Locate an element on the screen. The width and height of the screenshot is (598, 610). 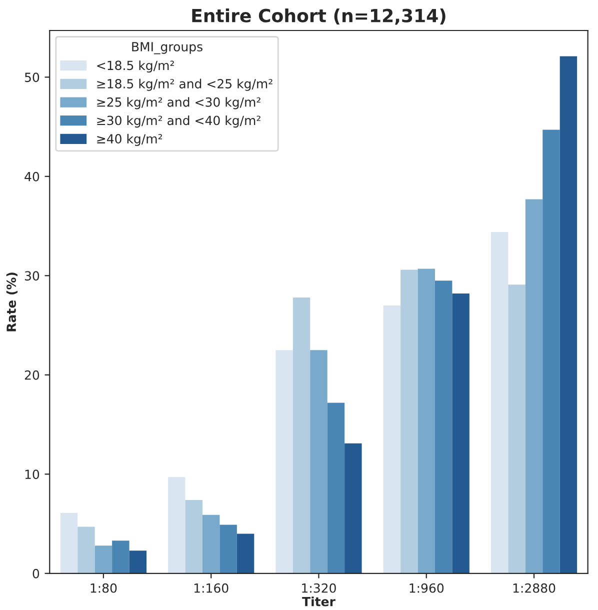
y-tick-label: 50 is located at coordinates (32, 77).